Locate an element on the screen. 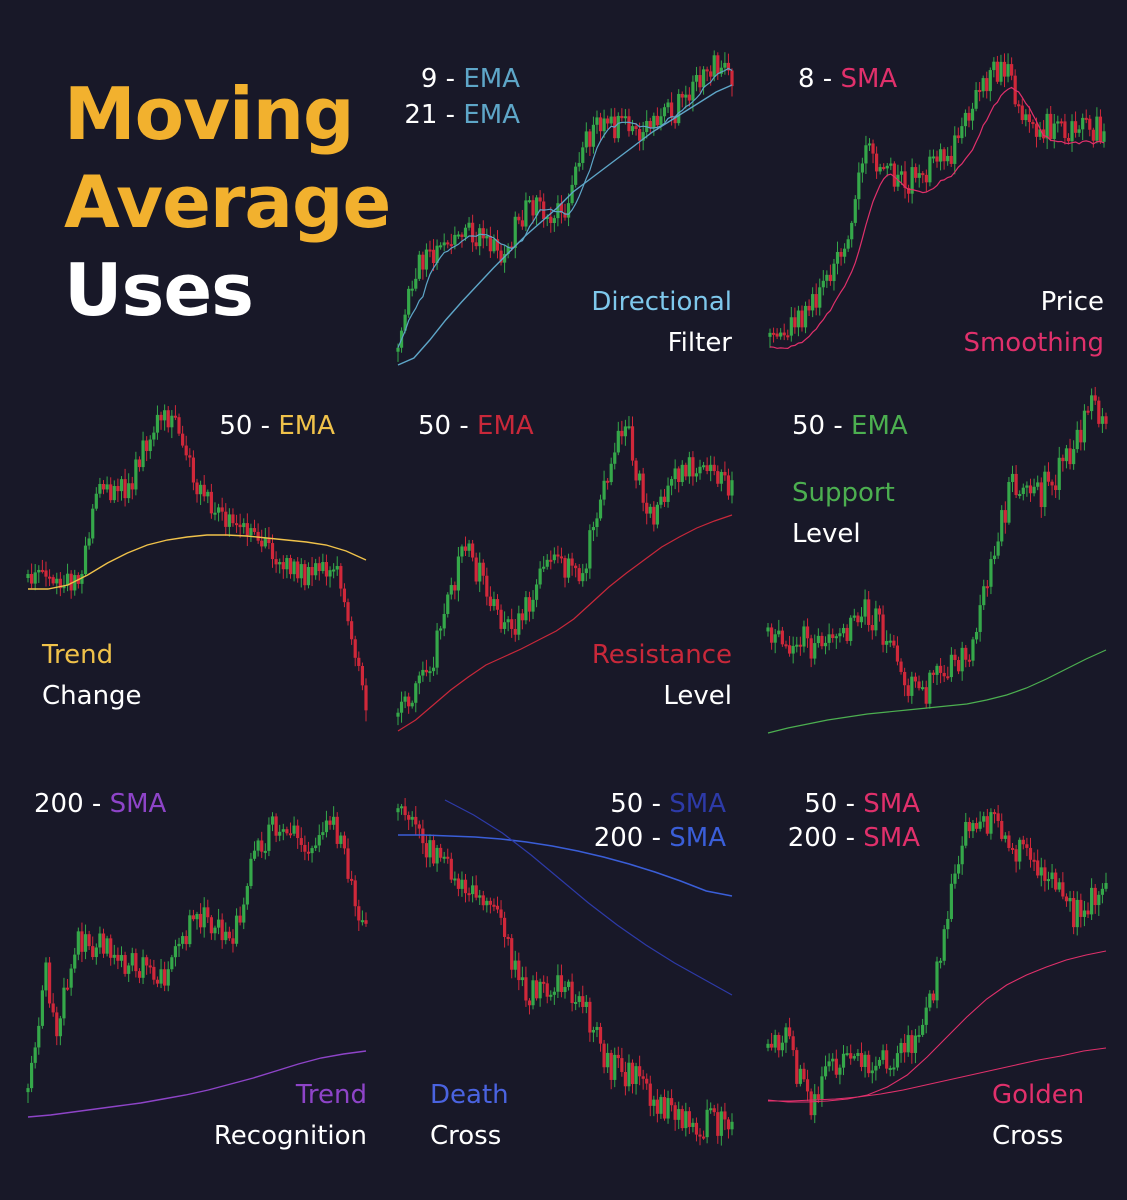 The width and height of the screenshot is (1127, 1200). caption-line-1: Trend is located at coordinates (78, 655).